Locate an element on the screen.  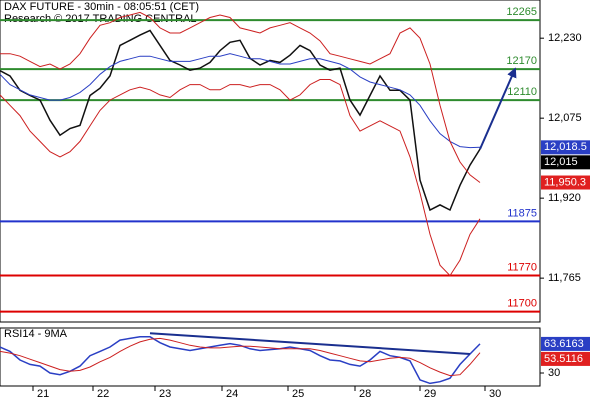
y-tick-label: 12,075 is located at coordinates (565, 118).